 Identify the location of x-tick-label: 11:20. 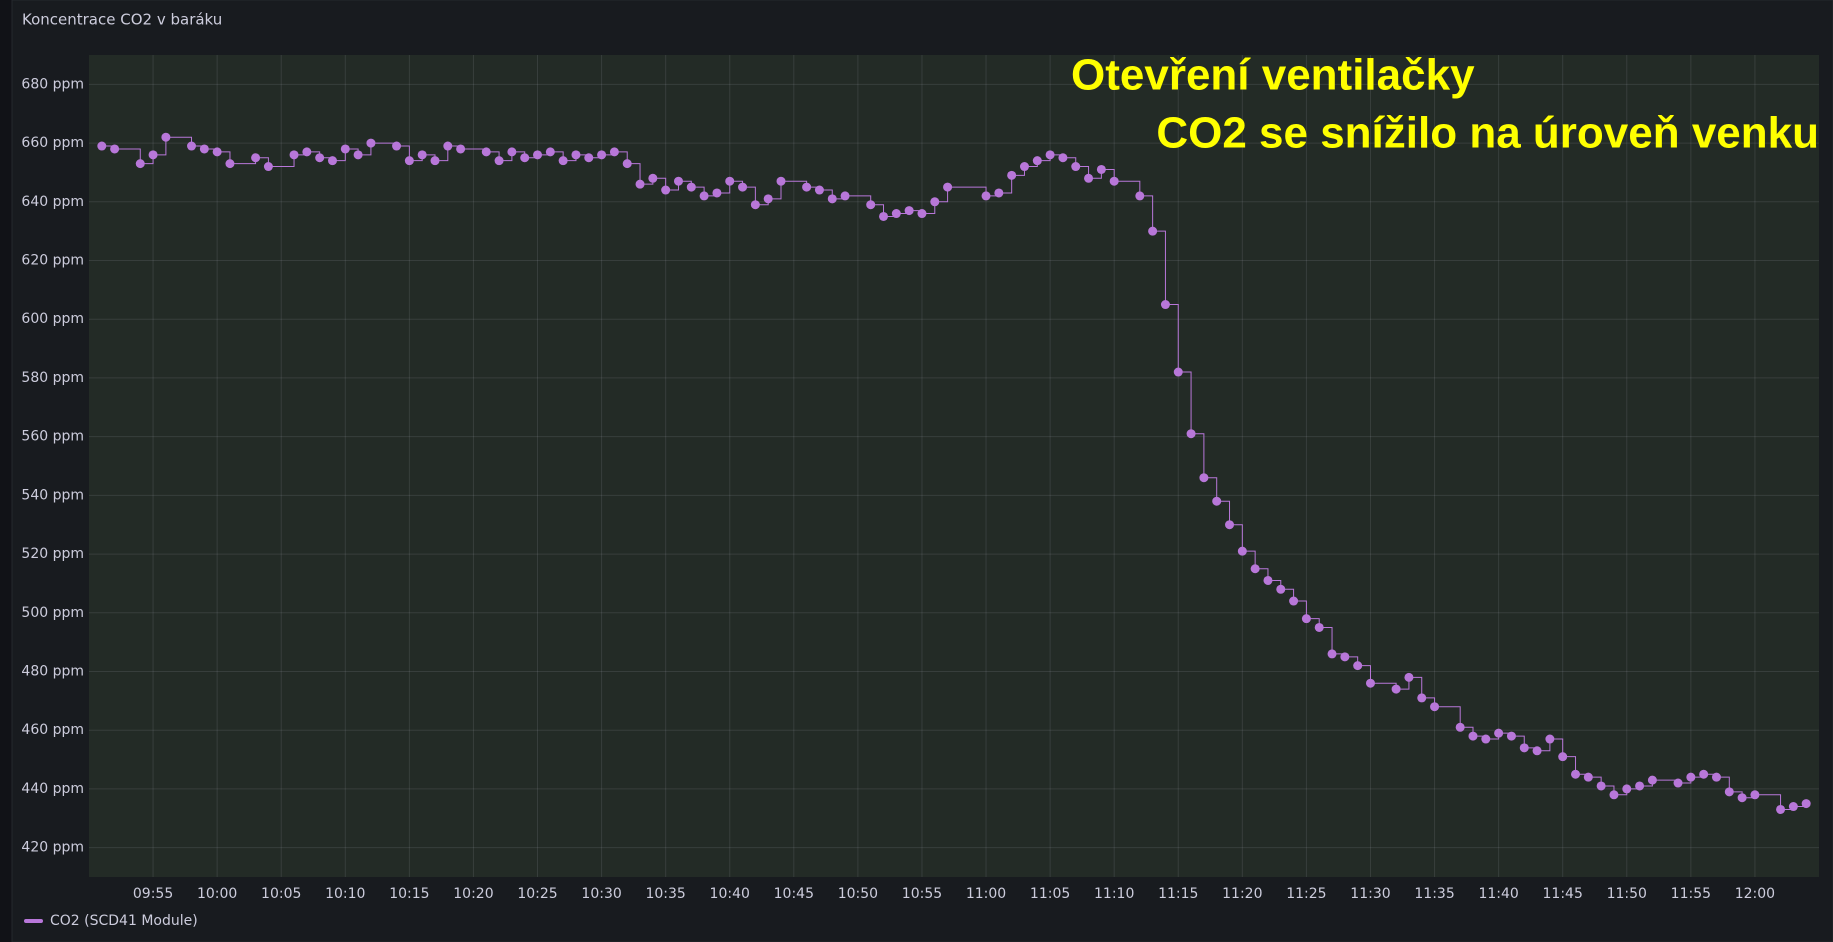
(1242, 894).